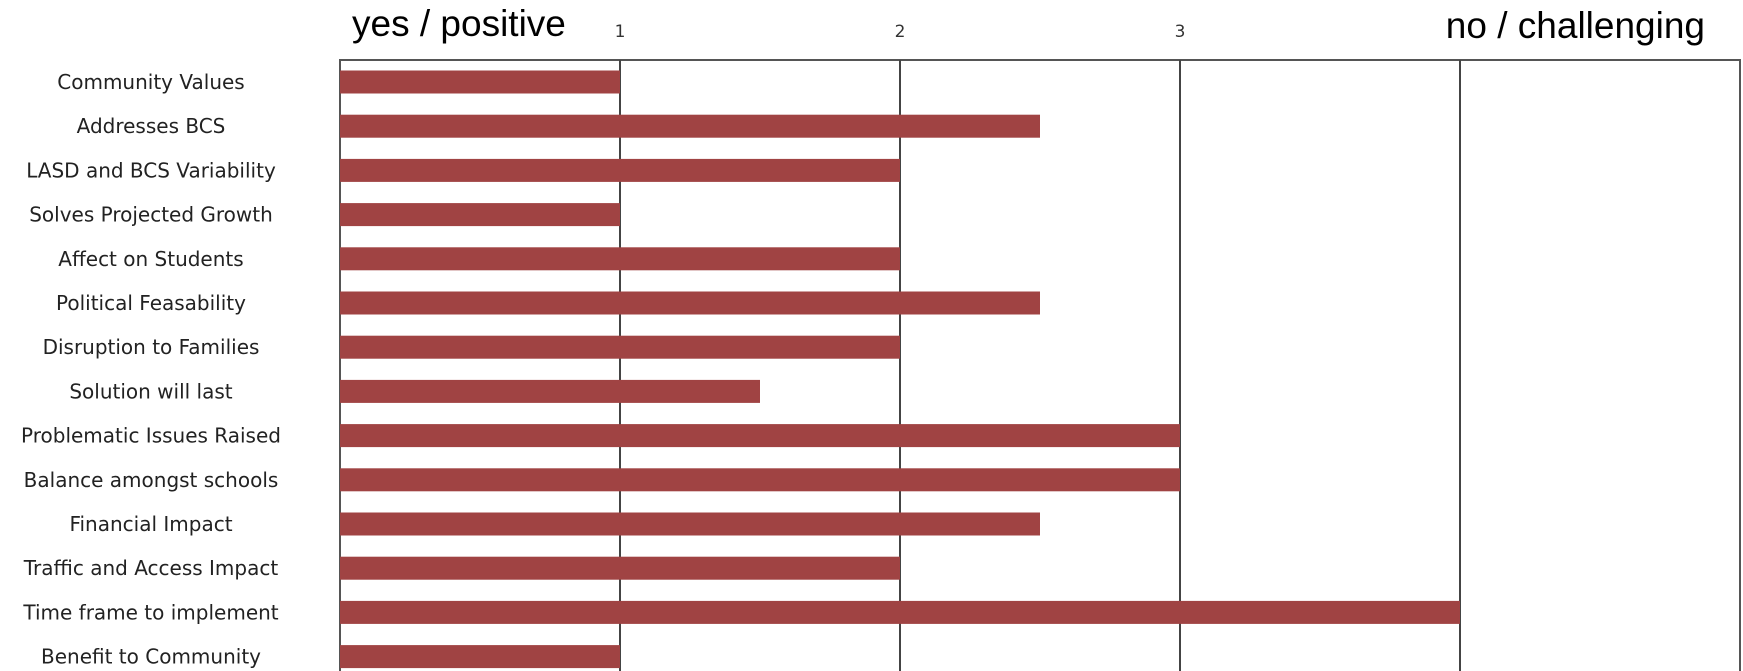 The width and height of the screenshot is (1743, 671). I want to click on bar-time-frame-to-implement, so click(900, 612).